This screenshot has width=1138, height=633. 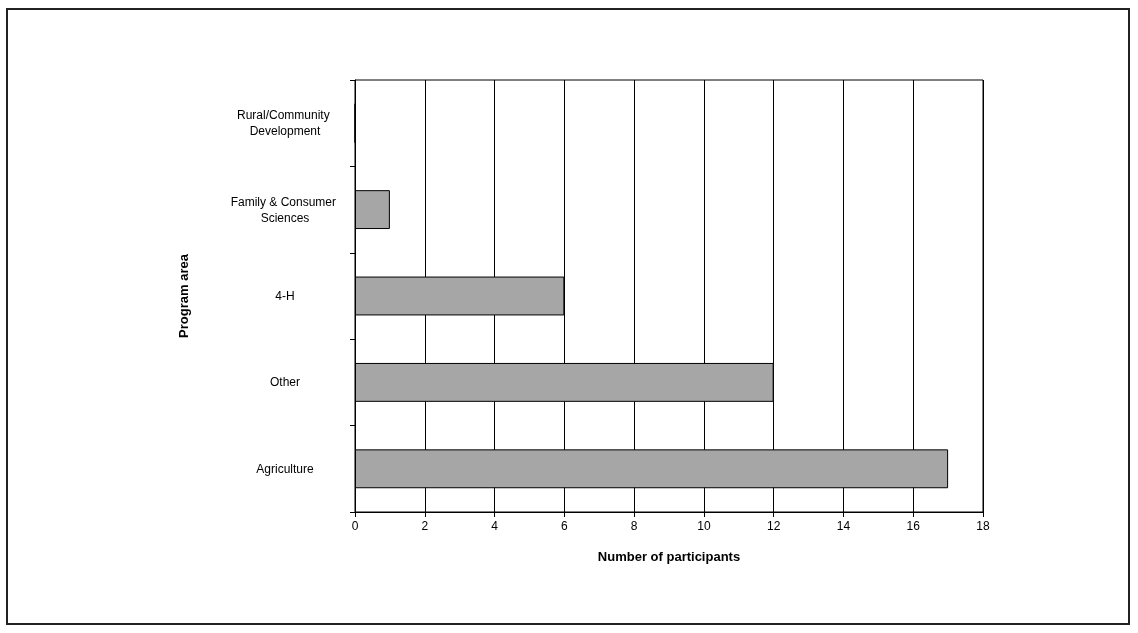 I want to click on x-tick-label: 4, so click(x=495, y=526).